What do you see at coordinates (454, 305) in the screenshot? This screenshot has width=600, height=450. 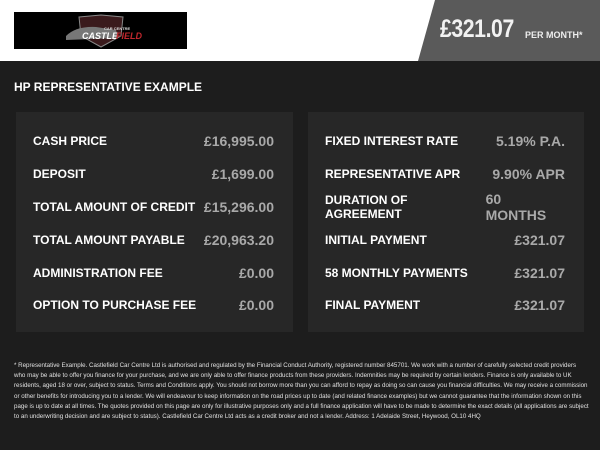 I see `finance-row: FINAL PAYMENT £321.07` at bounding box center [454, 305].